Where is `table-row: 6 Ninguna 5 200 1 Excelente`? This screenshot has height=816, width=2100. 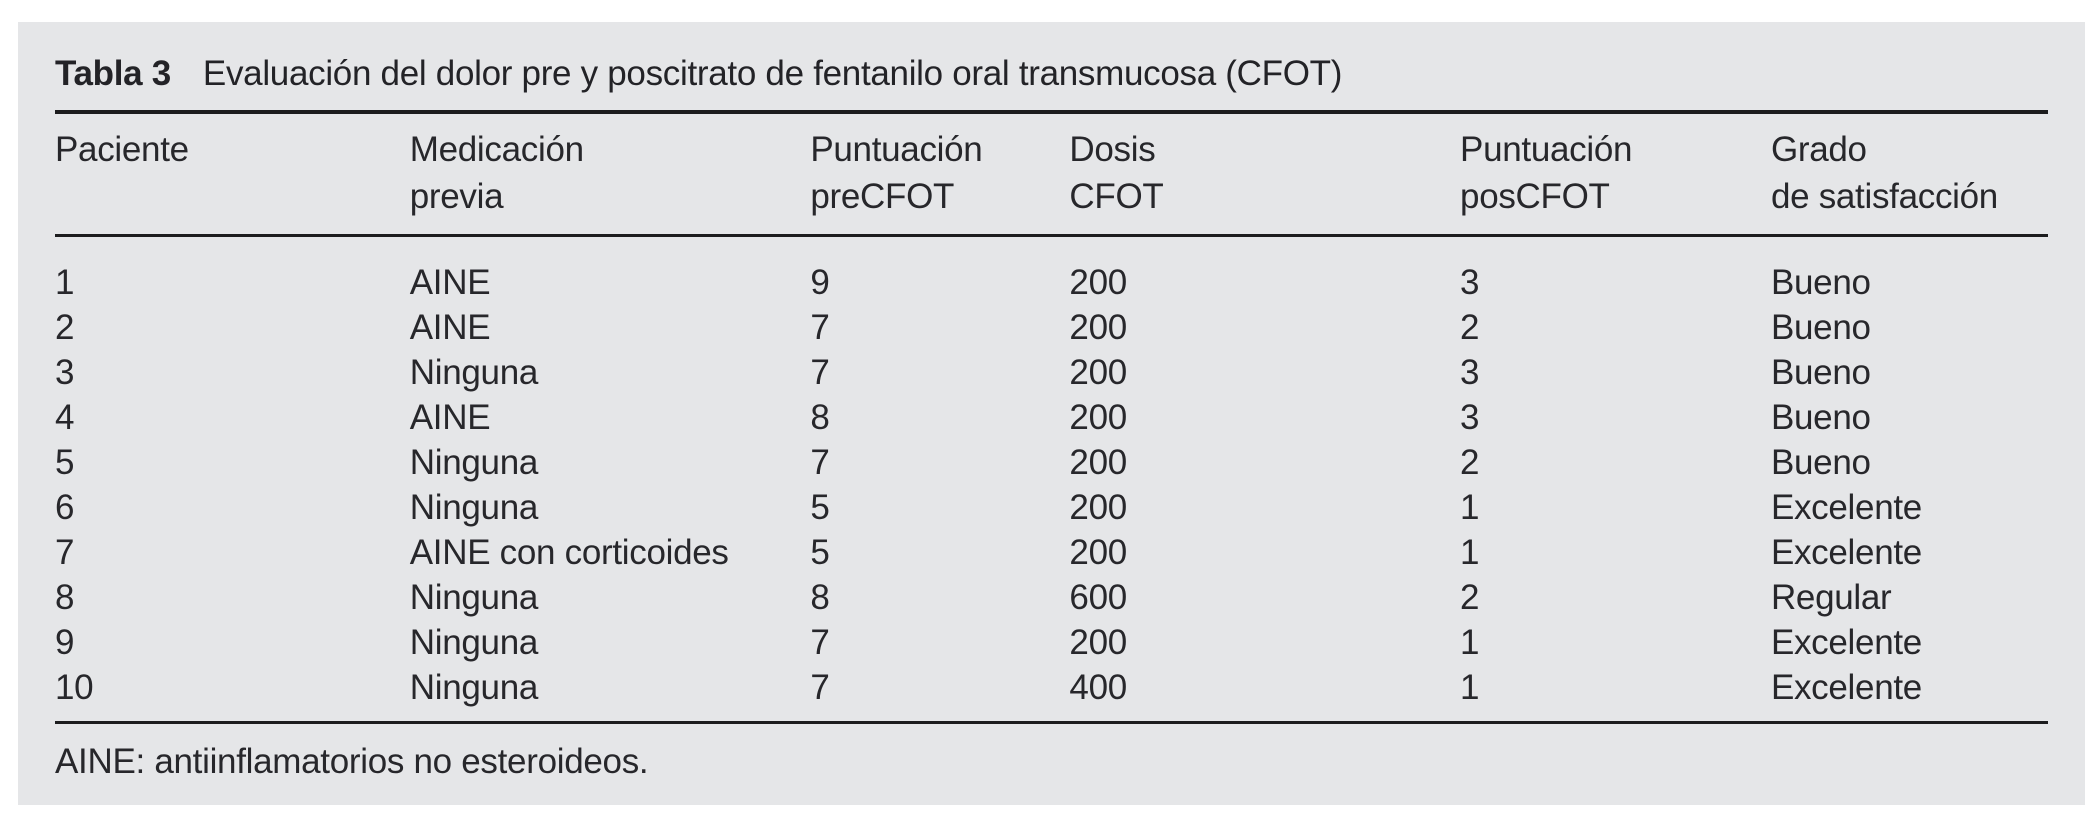
table-row: 6 Ninguna 5 200 1 Excelente is located at coordinates (1051, 507).